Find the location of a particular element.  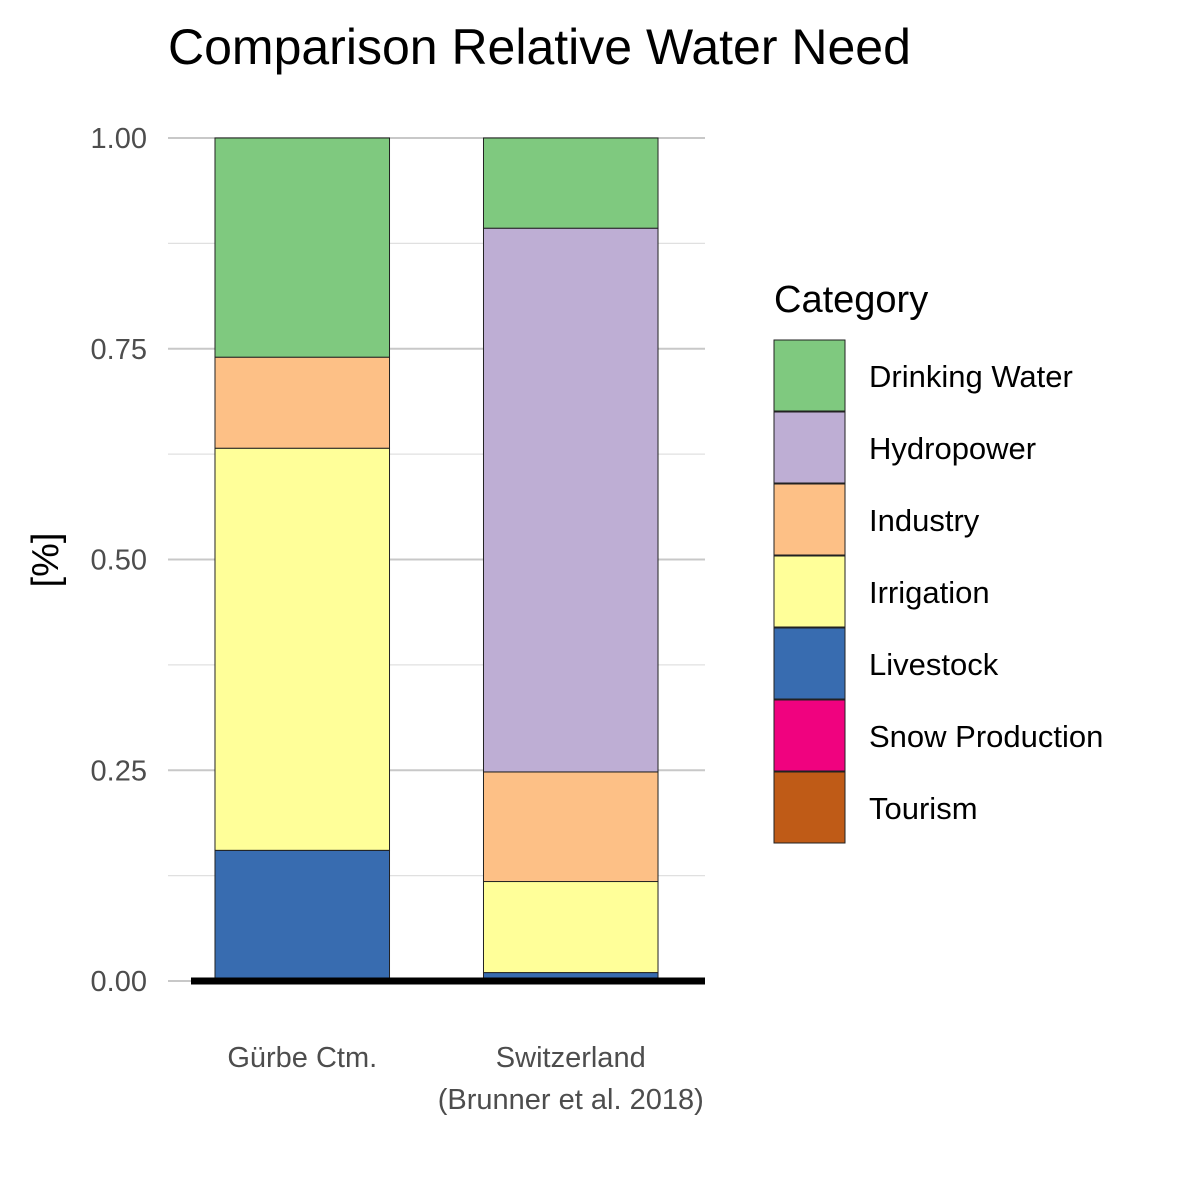

legend-title: Category is located at coordinates (851, 300).